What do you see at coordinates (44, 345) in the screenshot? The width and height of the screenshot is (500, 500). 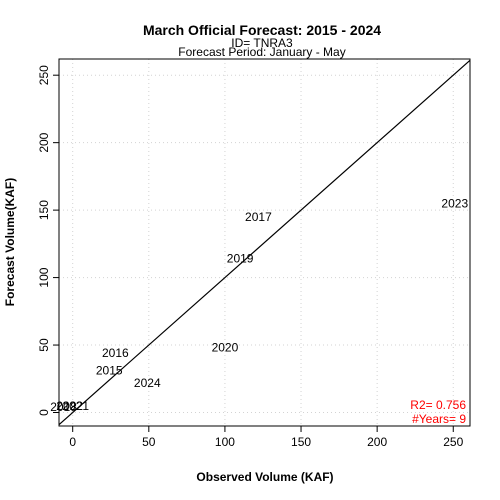 I see `y-tick-label: 50` at bounding box center [44, 345].